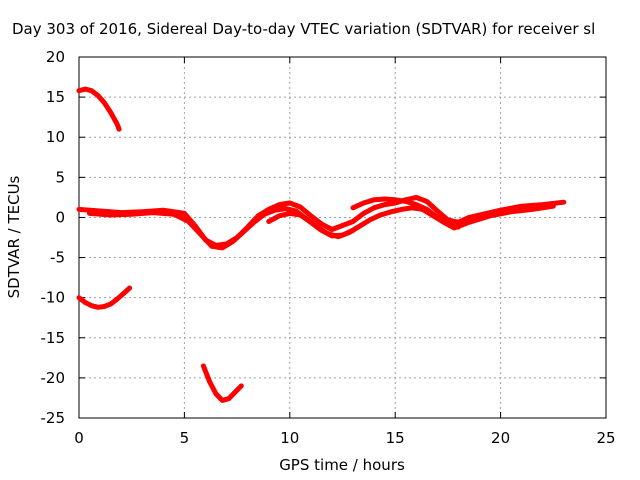  Describe the element at coordinates (311, 224) in the screenshot. I see `series-line-band-d` at that location.